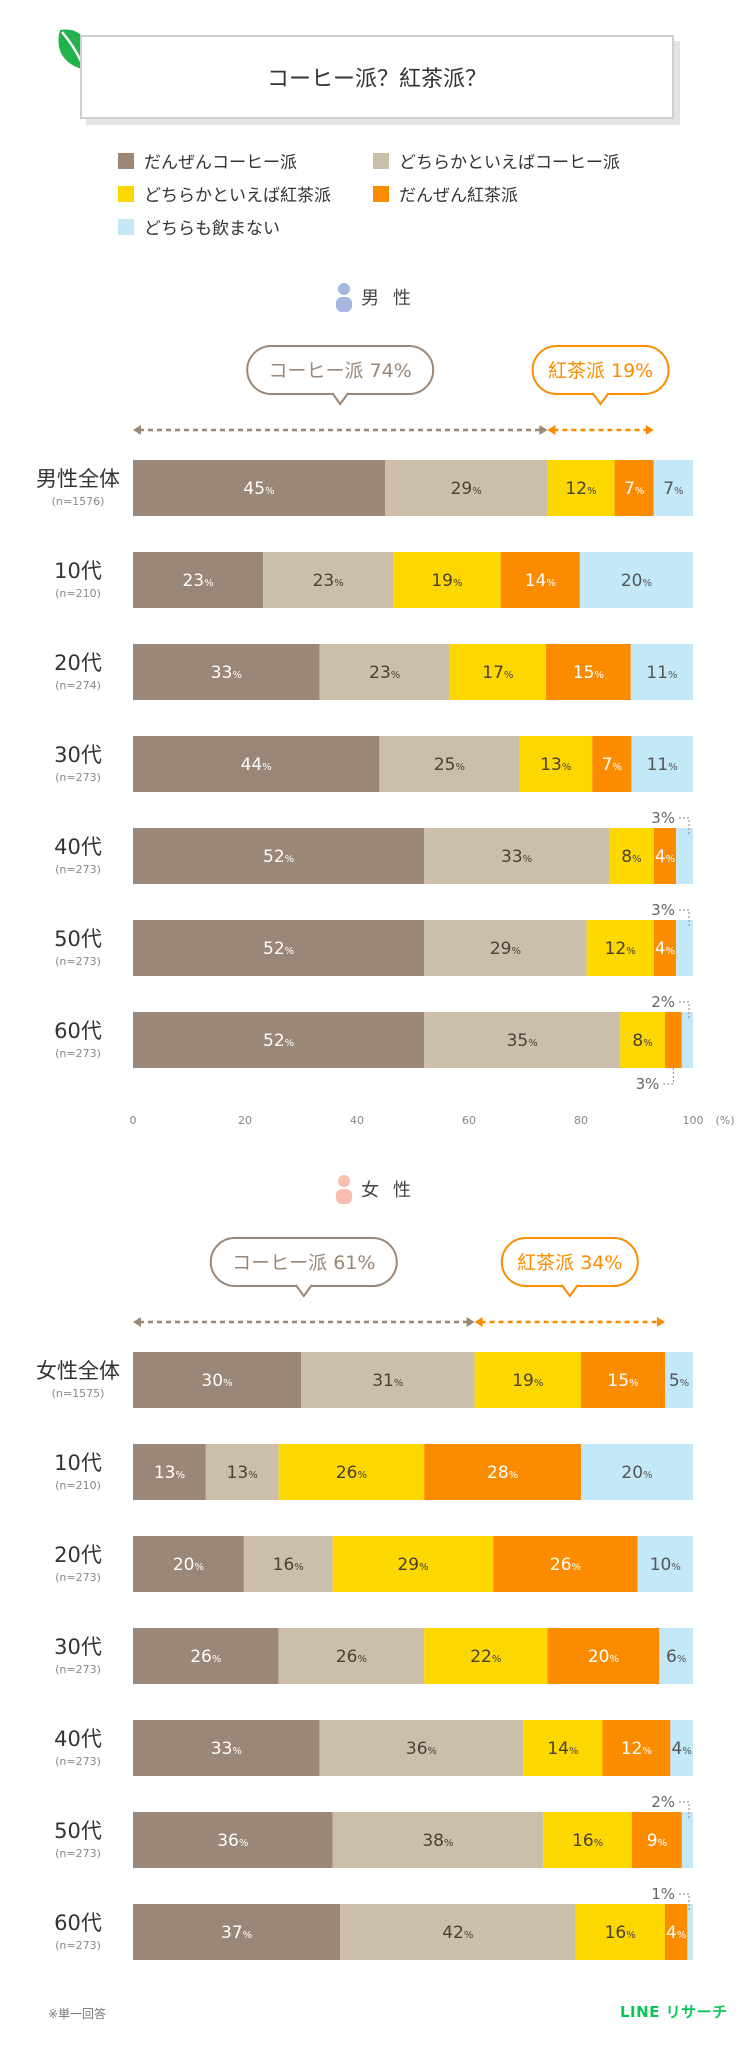 This screenshot has width=750, height=2053. What do you see at coordinates (388, 1190) in the screenshot?
I see `section-title-female-text: 女 性` at bounding box center [388, 1190].